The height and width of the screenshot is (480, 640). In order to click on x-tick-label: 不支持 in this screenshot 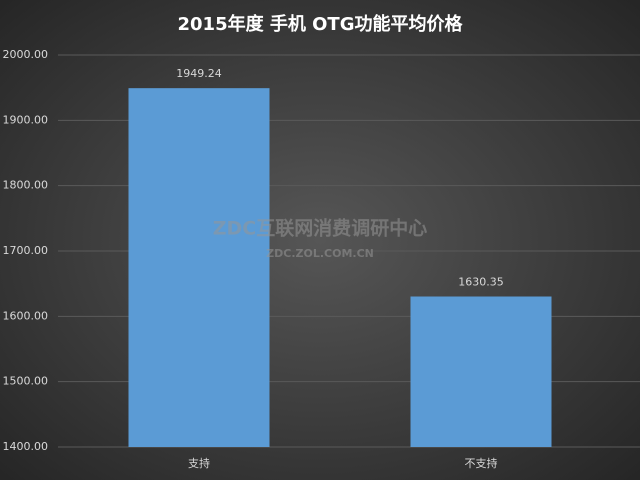, I will do `click(481, 463)`.